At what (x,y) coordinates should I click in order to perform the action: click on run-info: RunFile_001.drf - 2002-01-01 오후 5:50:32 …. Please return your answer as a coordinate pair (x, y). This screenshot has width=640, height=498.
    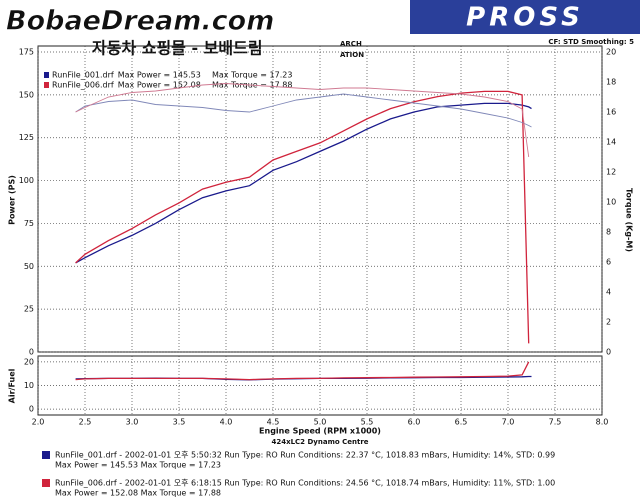
    Looking at the image, I should click on (305, 455).